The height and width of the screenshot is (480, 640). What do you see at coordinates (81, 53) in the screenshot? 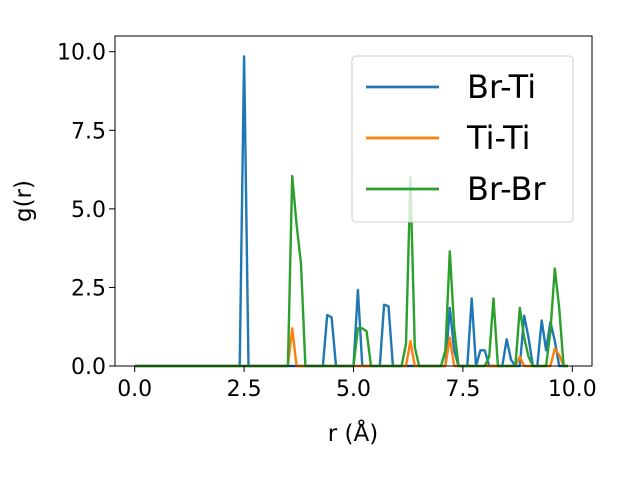
I see `y-tick-label: 10.0` at bounding box center [81, 53].